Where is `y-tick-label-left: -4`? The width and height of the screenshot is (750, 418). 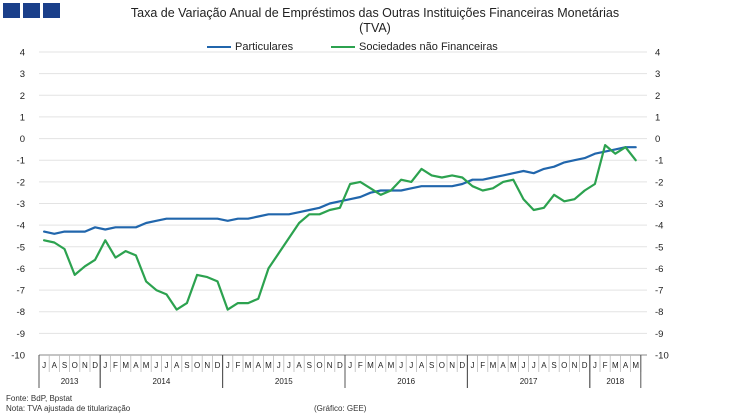
y-tick-label-left: -4 is located at coordinates (21, 226).